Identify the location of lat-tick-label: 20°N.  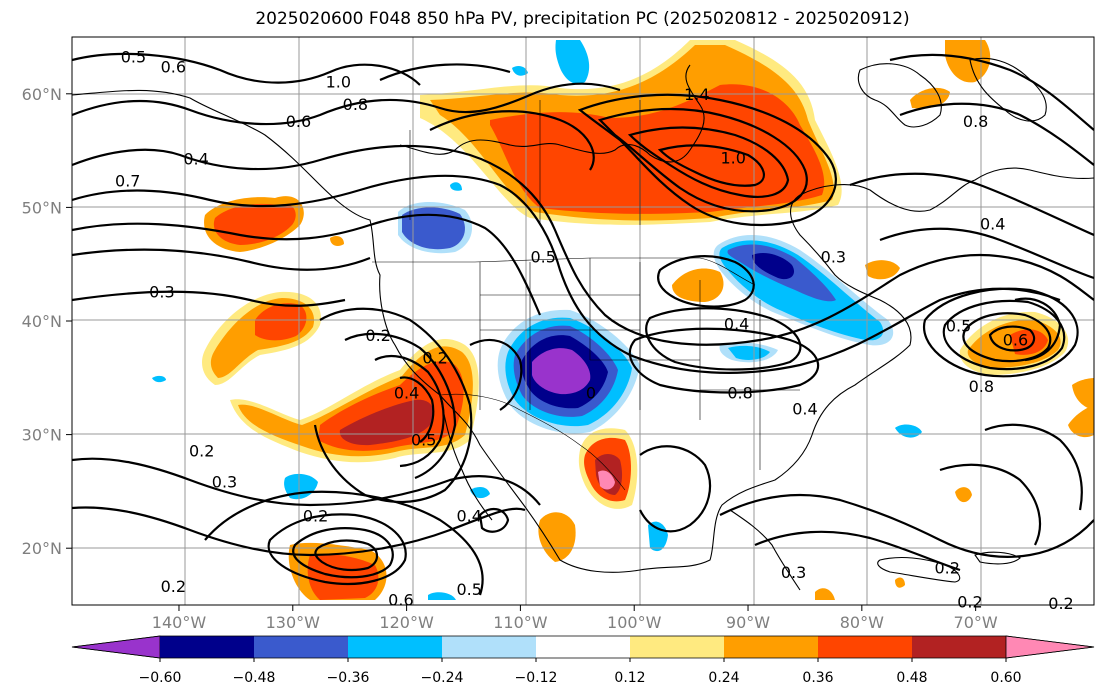
(42, 548).